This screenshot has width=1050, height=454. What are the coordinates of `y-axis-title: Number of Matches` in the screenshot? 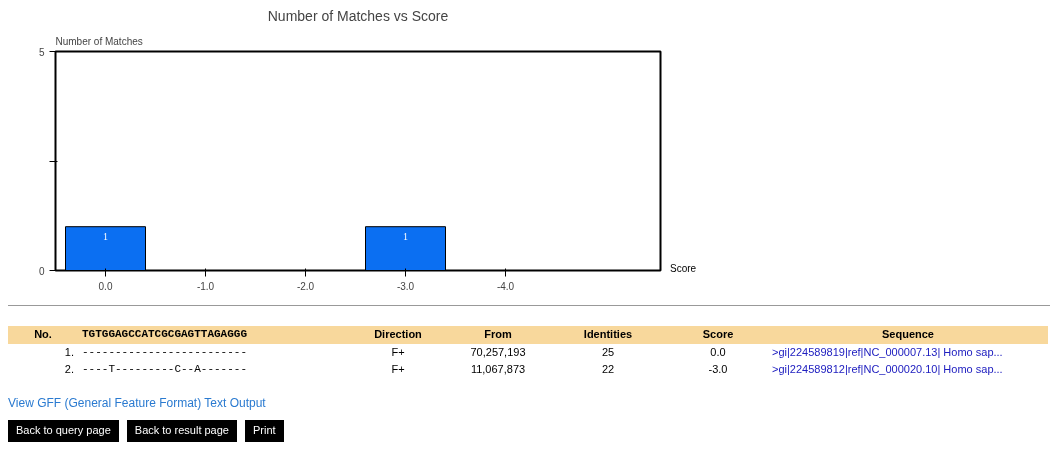 It's located at (99, 41).